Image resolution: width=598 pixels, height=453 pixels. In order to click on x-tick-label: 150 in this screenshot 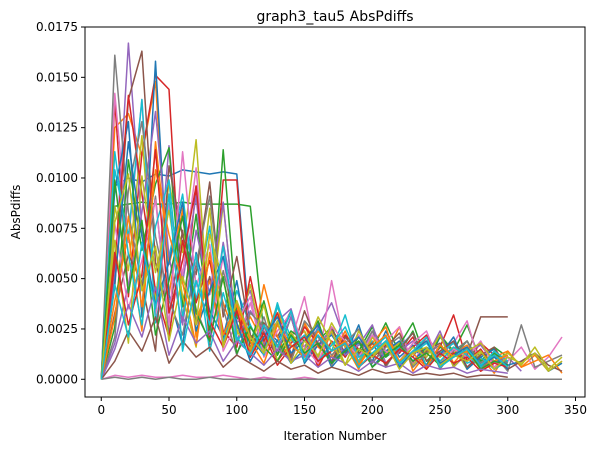, I will do `click(304, 410)`.